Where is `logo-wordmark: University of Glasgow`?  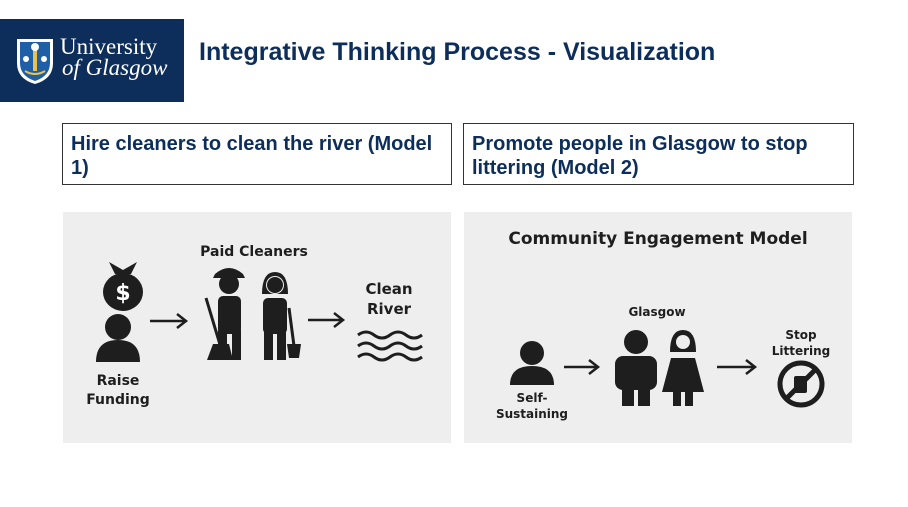 logo-wordmark: University of Glasgow is located at coordinates (114, 57).